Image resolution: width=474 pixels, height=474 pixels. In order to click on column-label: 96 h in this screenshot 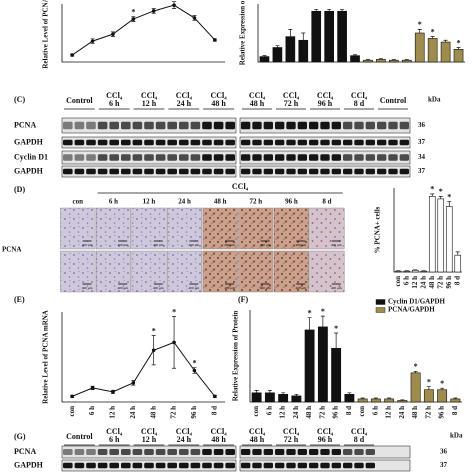, I will do `click(291, 202)`.